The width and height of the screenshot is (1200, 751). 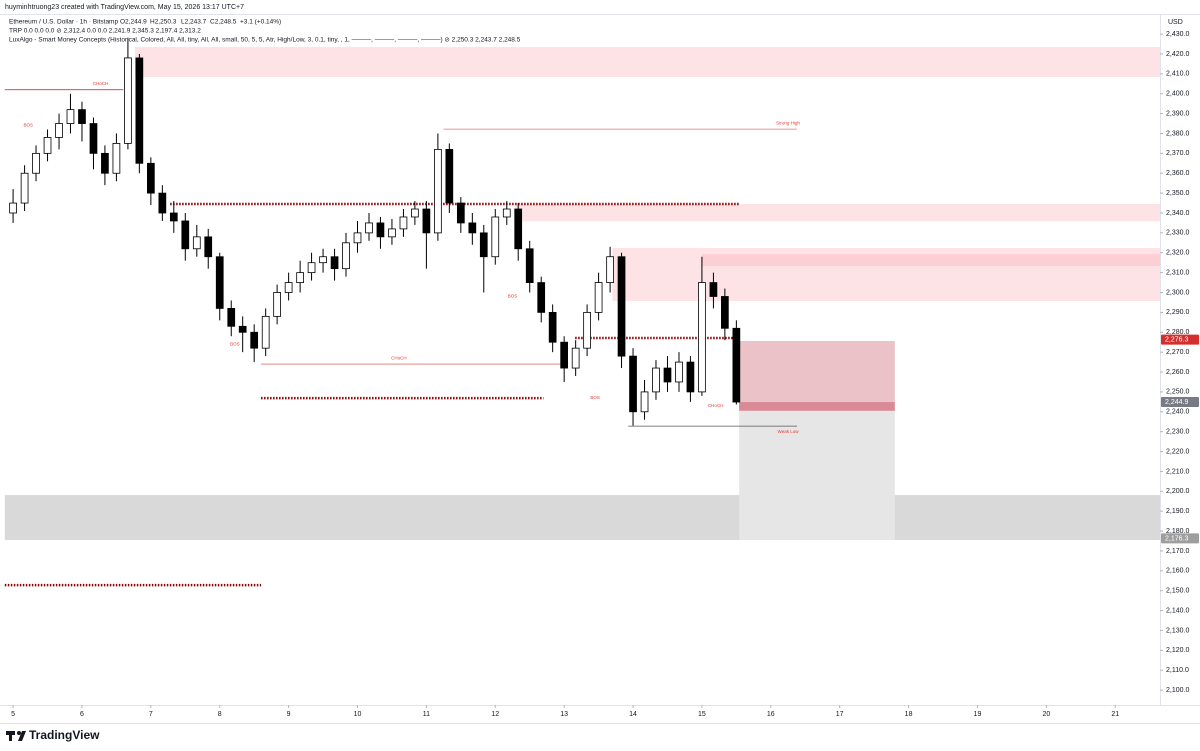 What do you see at coordinates (1115, 714) in the screenshot?
I see `x-tick-label: 21` at bounding box center [1115, 714].